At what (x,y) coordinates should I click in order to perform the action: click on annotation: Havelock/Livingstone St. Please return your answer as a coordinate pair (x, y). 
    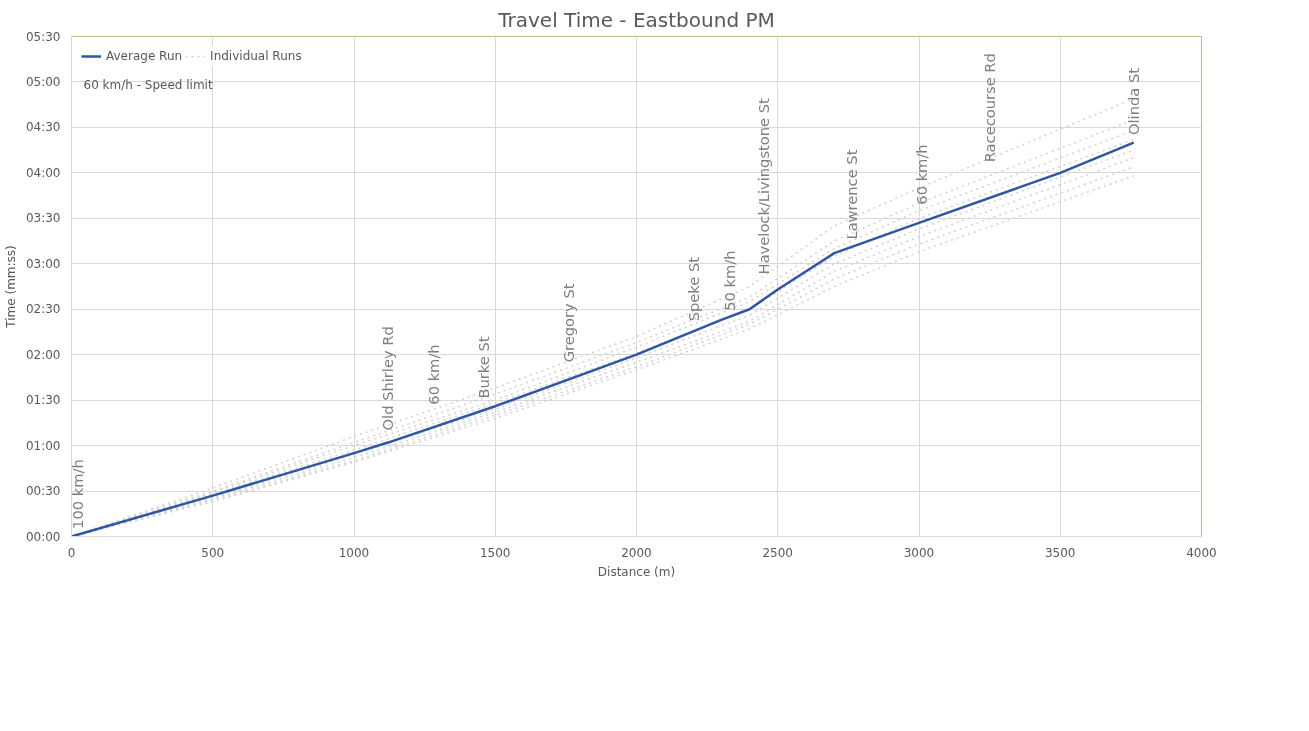
    Looking at the image, I should click on (764, 186).